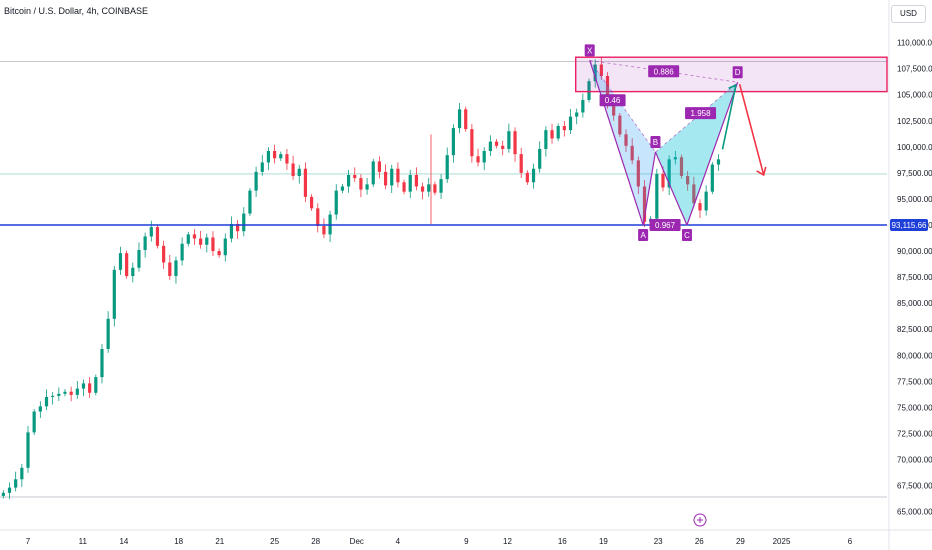 This screenshot has width=932, height=550. What do you see at coordinates (696, 153) in the screenshot?
I see `bcd-triangle` at bounding box center [696, 153].